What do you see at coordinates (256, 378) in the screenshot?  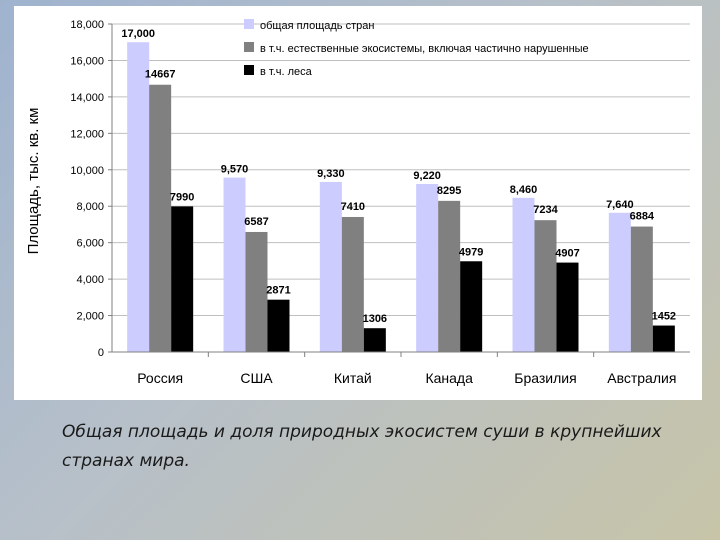 I see `x-tick-label: США` at bounding box center [256, 378].